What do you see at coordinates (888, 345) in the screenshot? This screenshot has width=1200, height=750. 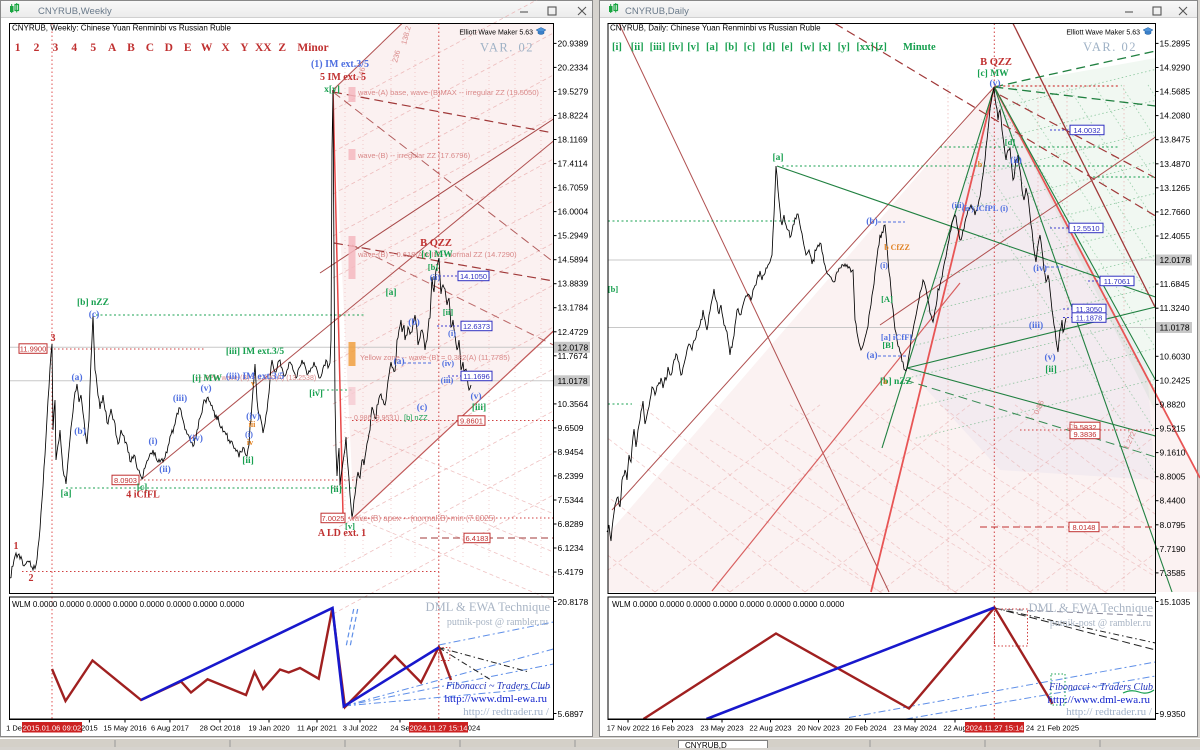 I see `svg-text: [B]` at bounding box center [888, 345].